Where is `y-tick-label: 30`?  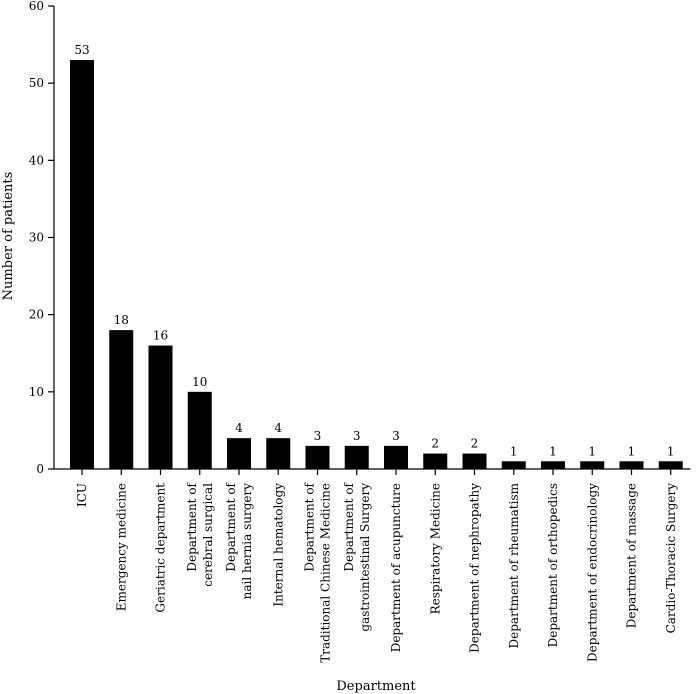
y-tick-label: 30 is located at coordinates (36, 238).